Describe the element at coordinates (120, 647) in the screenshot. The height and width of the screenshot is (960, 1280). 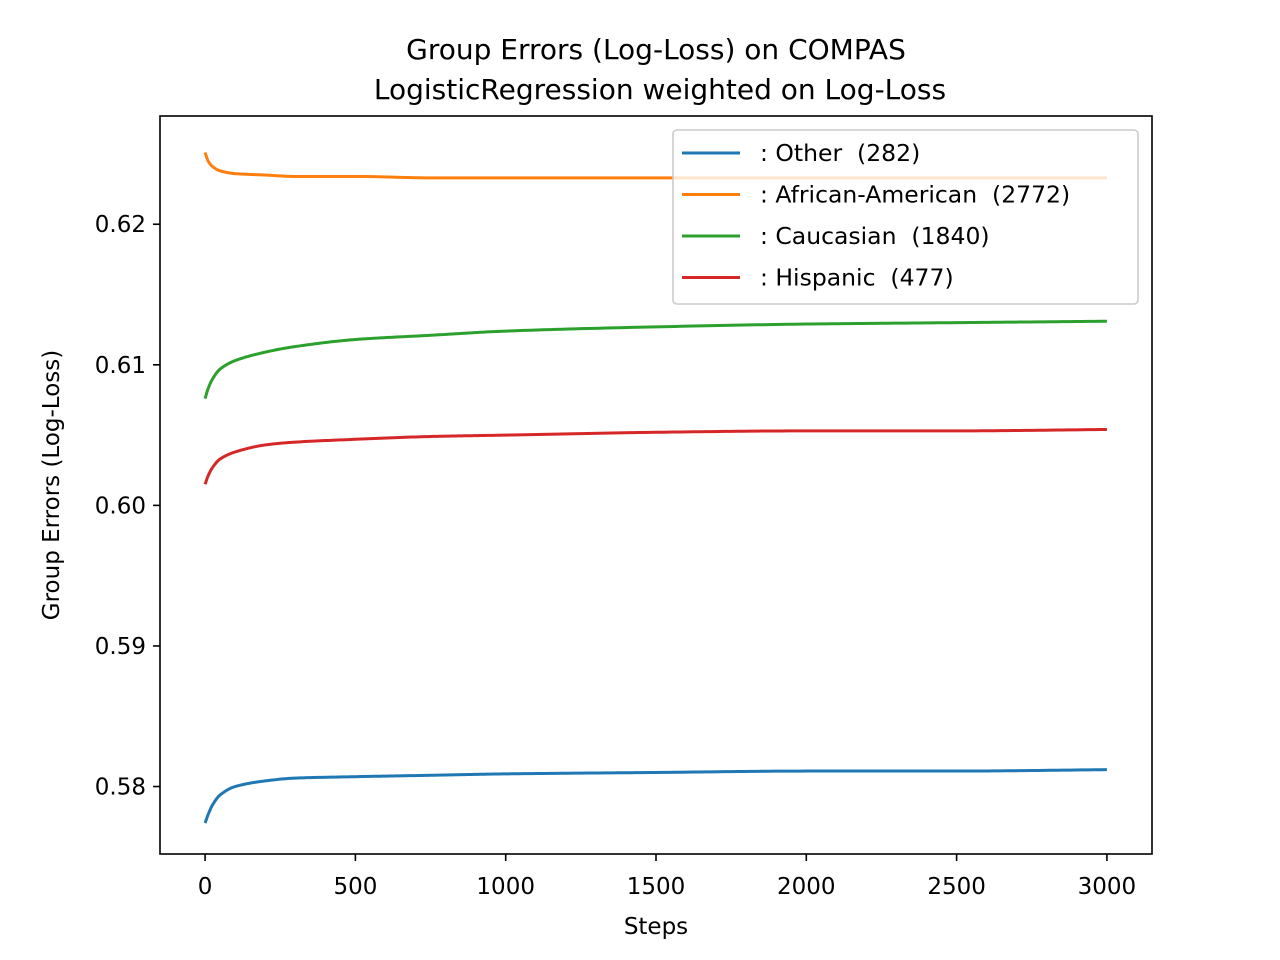
I see `y-tick-label: 0.59` at that location.